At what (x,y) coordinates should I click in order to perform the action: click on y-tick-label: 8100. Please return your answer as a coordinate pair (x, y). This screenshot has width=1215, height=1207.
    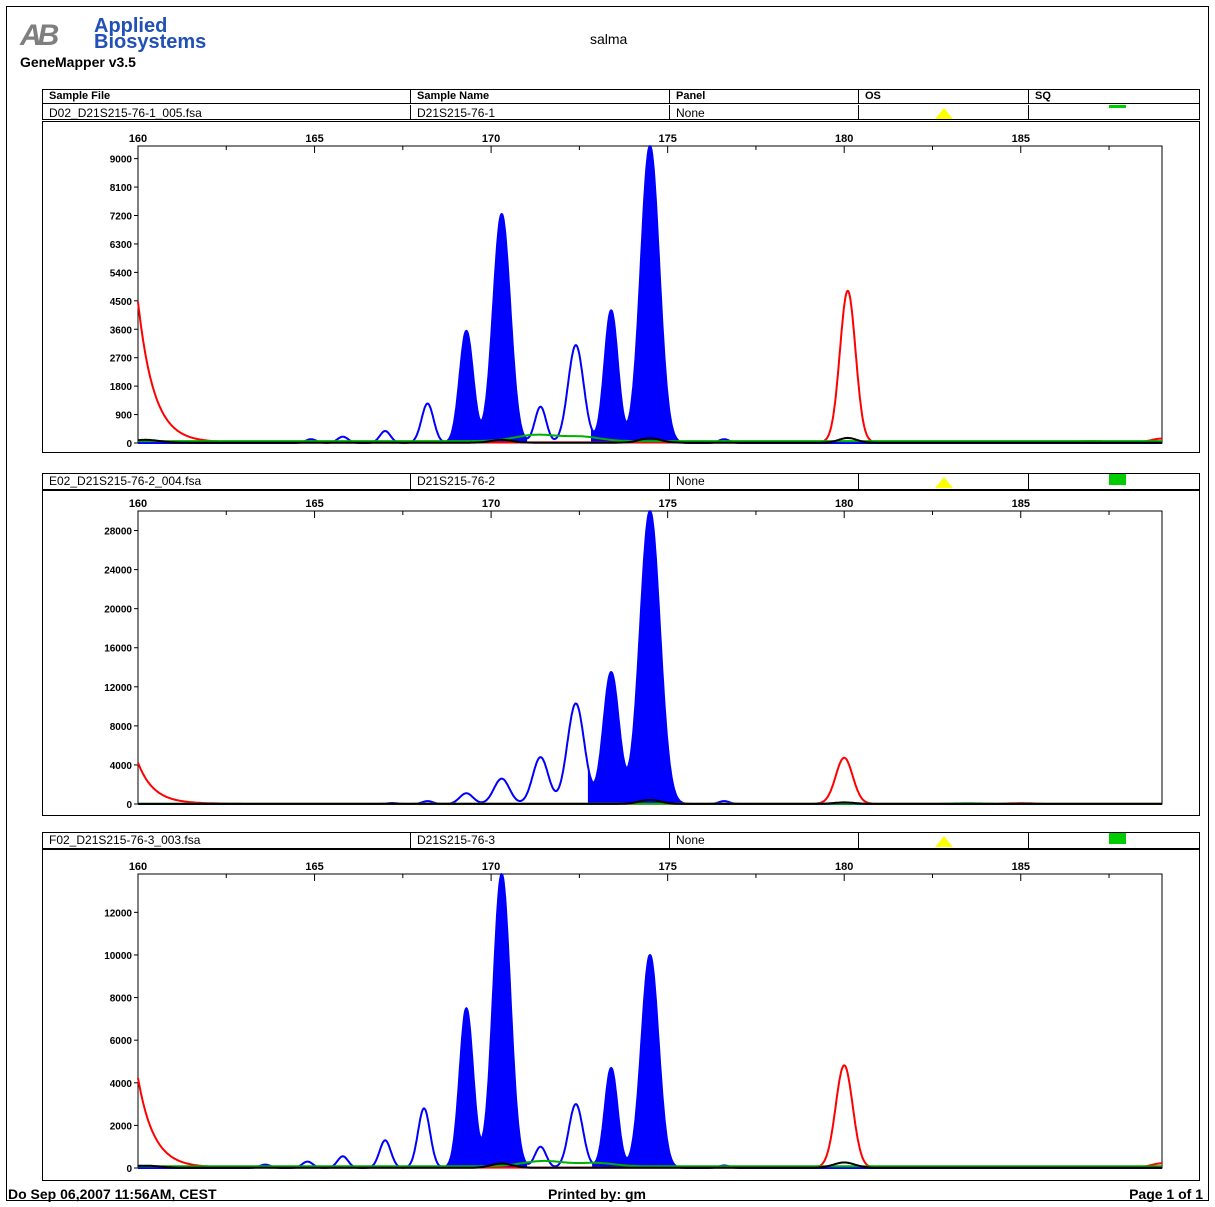
    Looking at the image, I should click on (121, 188).